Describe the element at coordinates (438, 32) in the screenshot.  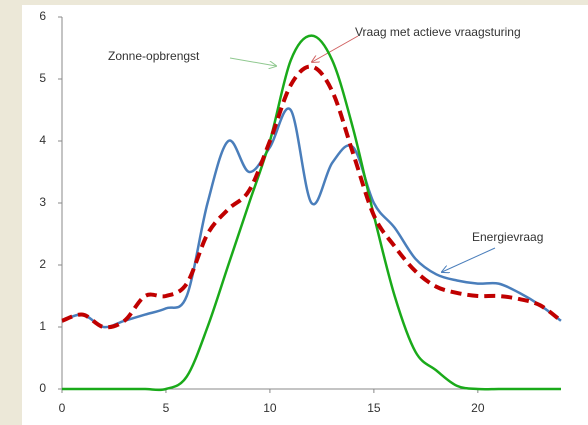
I see `series-annotation: Vraag met actieve vraagsturing` at that location.